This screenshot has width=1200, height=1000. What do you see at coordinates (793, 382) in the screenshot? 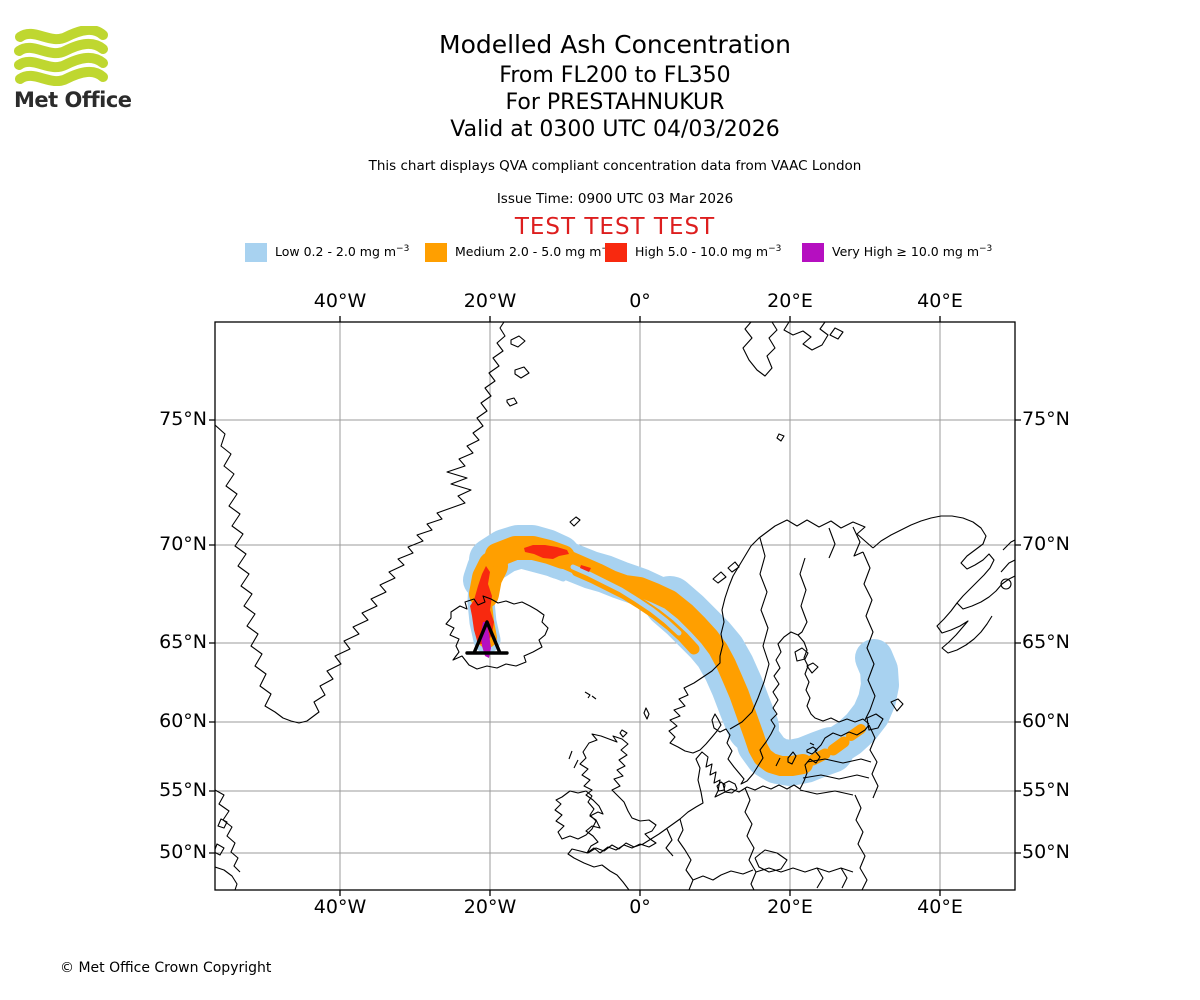
I see `coast-svalbard` at bounding box center [793, 382].